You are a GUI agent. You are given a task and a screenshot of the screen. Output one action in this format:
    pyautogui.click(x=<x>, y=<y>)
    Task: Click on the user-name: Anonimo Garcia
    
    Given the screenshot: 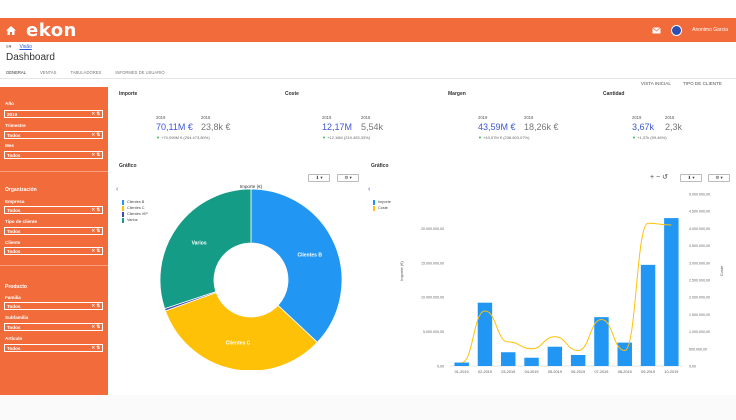 What is the action you would take?
    pyautogui.click(x=710, y=30)
    